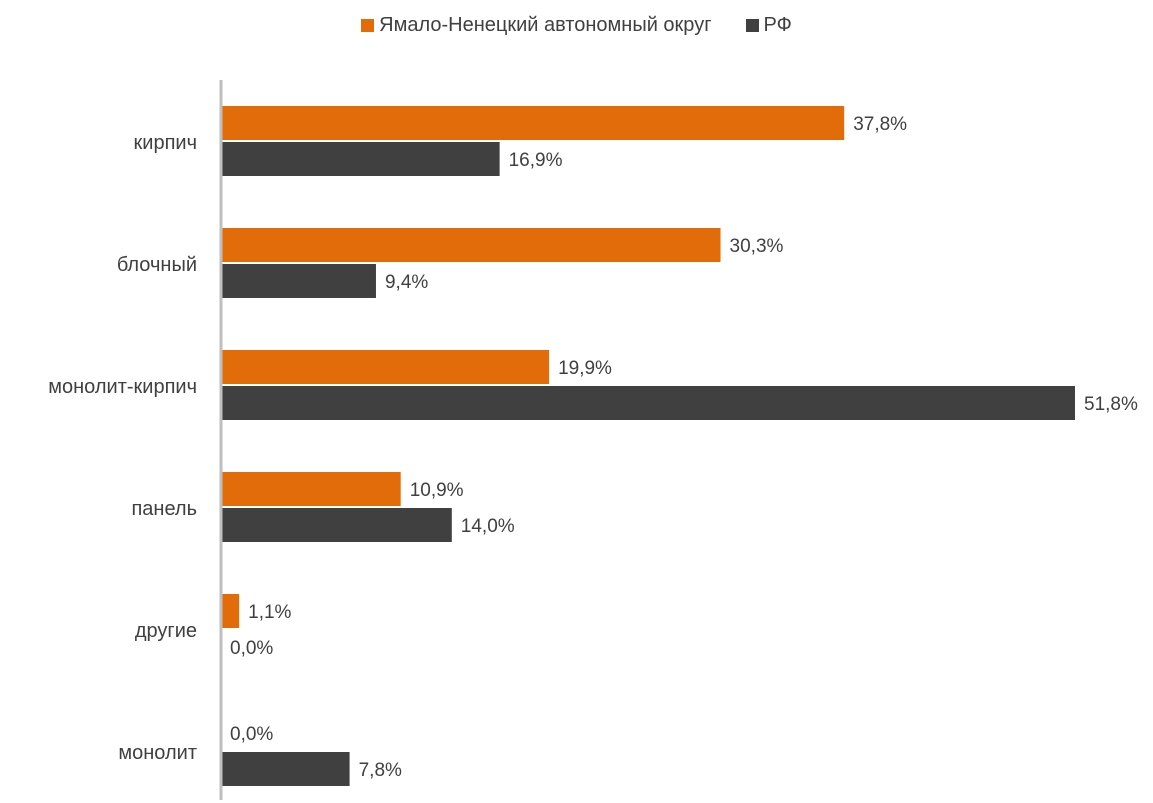  What do you see at coordinates (157, 265) in the screenshot?
I see `category-label: блочный` at bounding box center [157, 265].